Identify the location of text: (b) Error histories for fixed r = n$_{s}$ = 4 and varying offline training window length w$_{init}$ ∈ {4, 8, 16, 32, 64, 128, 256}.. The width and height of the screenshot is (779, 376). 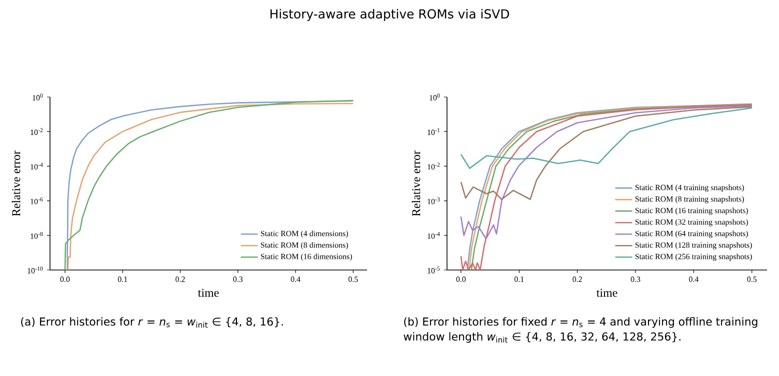
(581, 330).